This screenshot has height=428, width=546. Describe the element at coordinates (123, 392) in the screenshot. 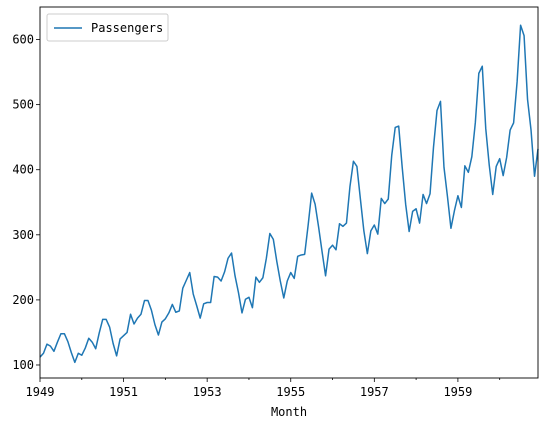

I see `x-tick-label-1951: 1951` at that location.